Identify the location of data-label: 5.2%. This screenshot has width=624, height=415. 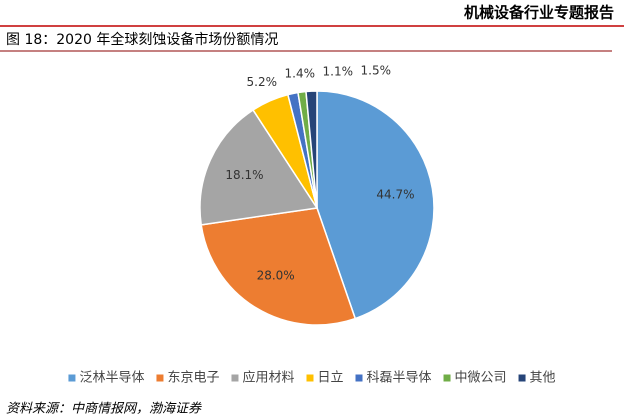
(262, 82).